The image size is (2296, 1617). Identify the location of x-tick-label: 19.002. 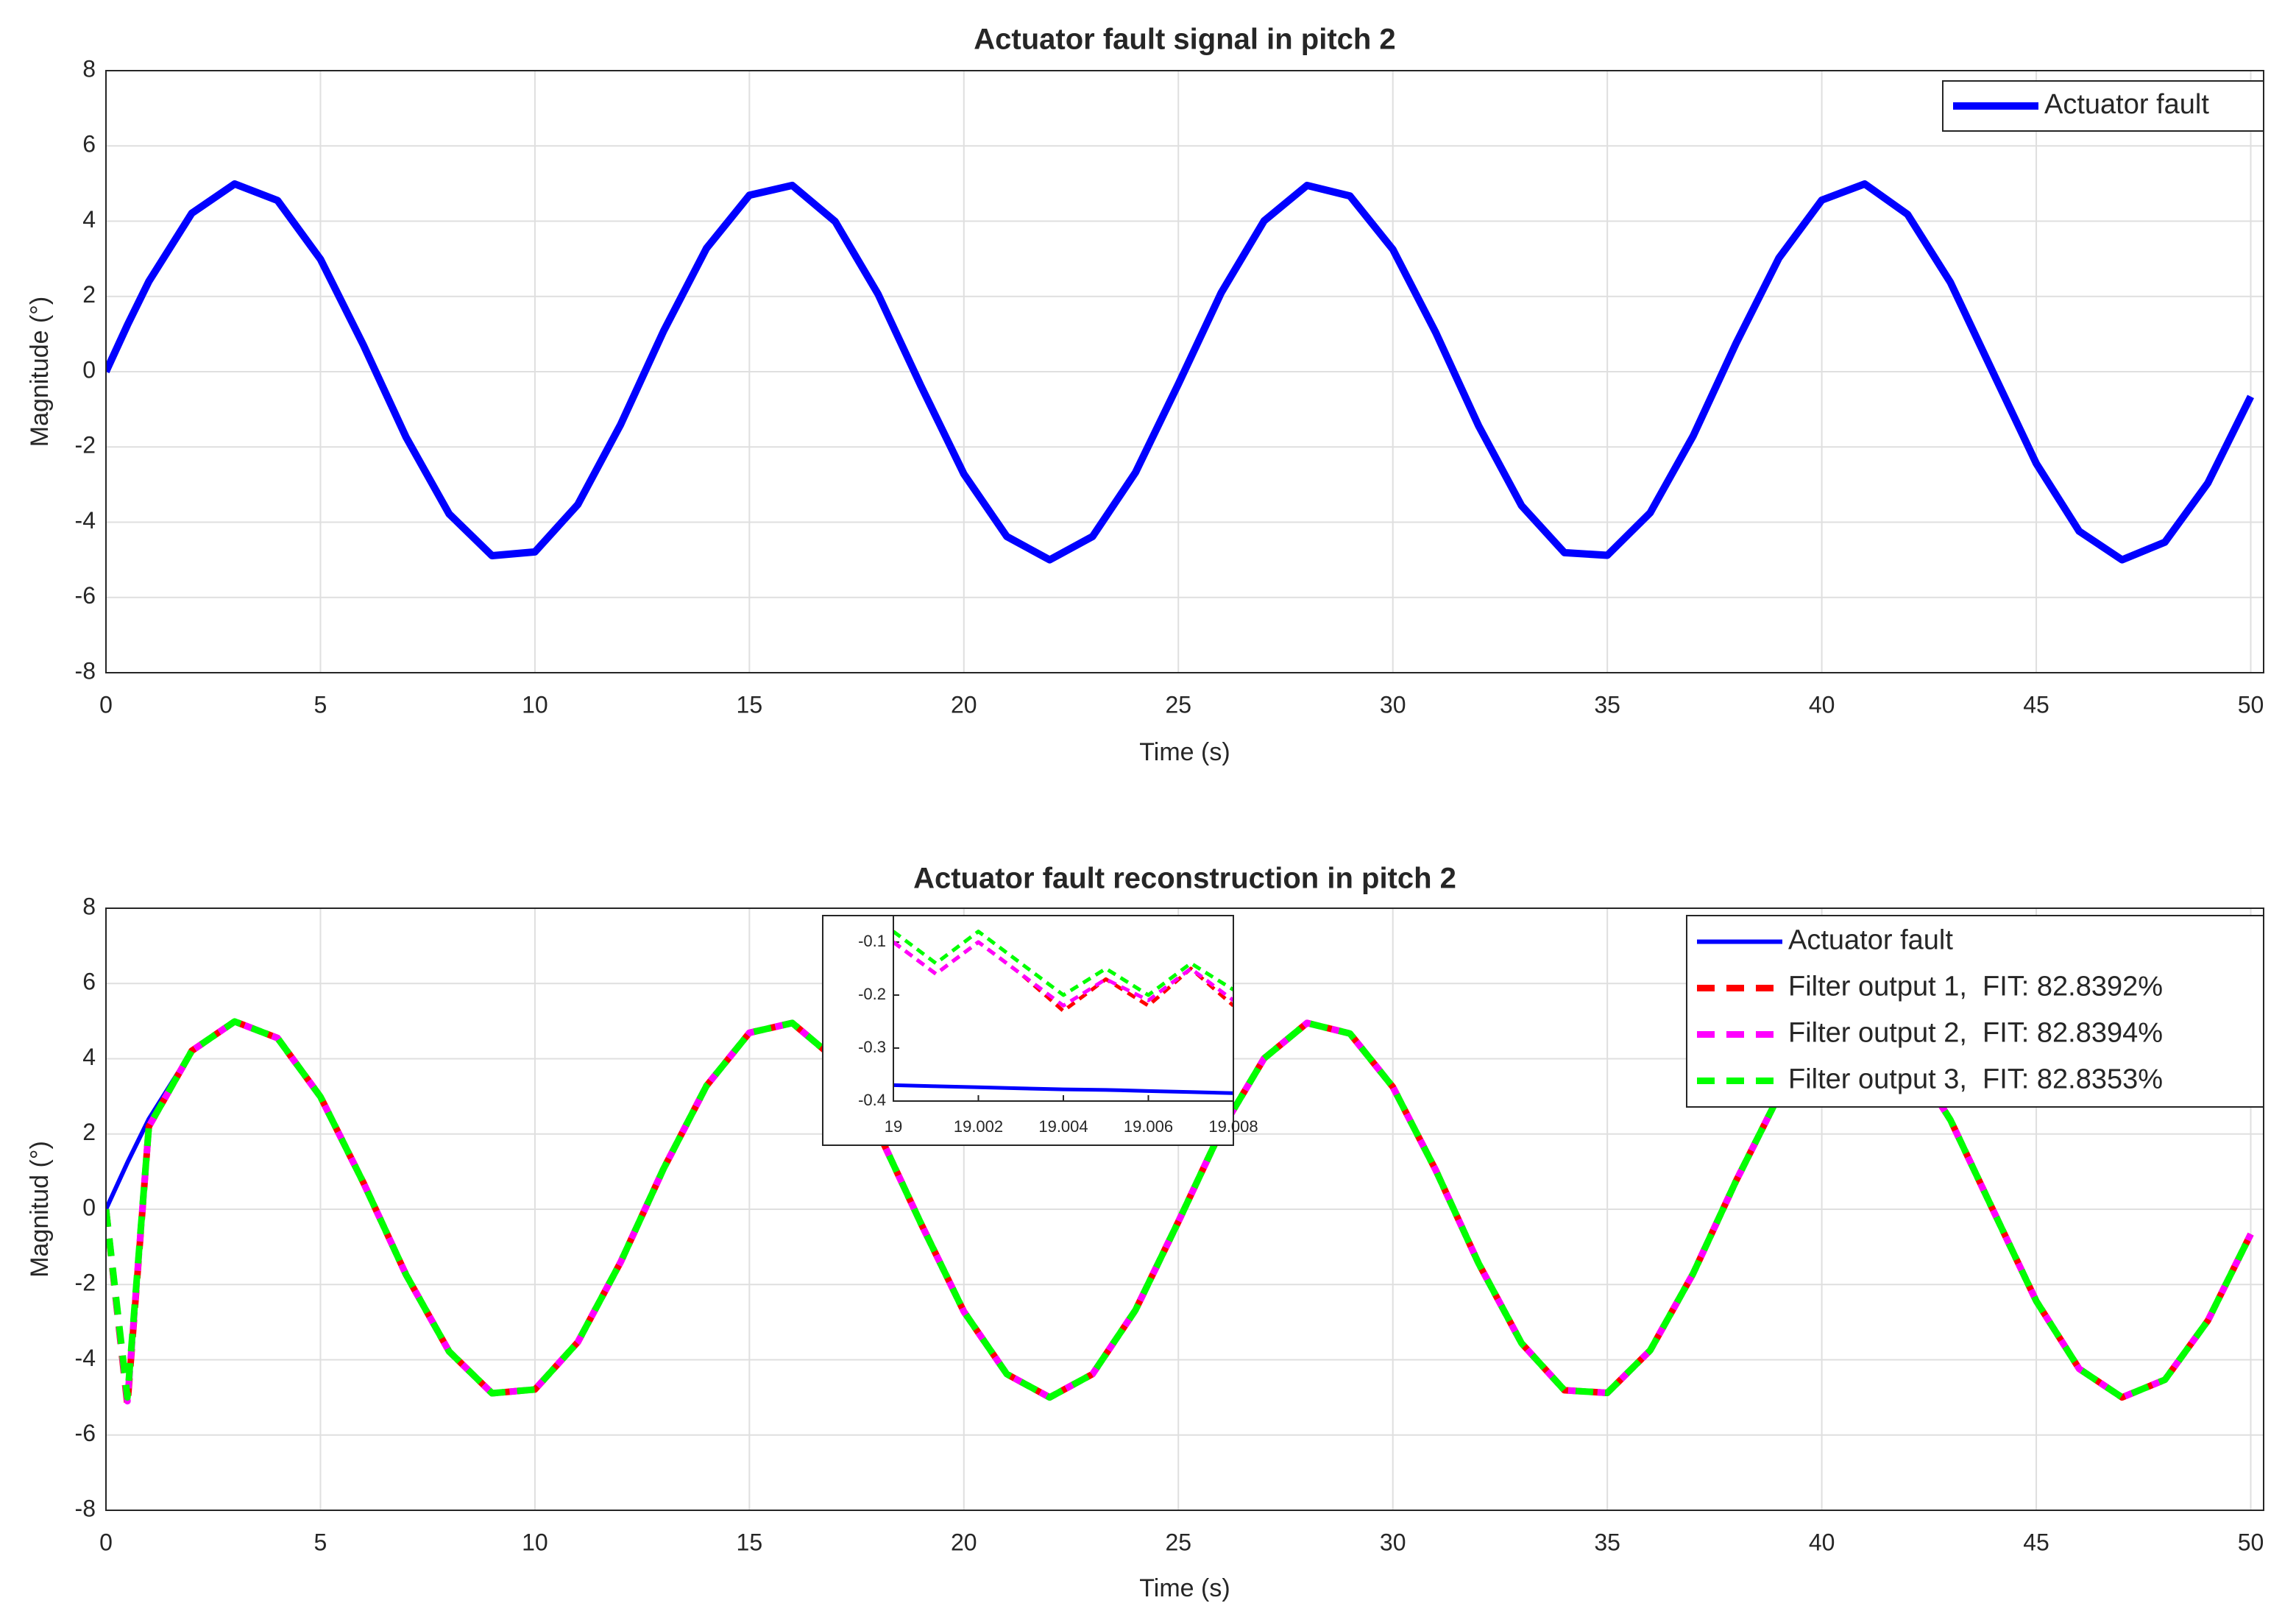
(979, 1126).